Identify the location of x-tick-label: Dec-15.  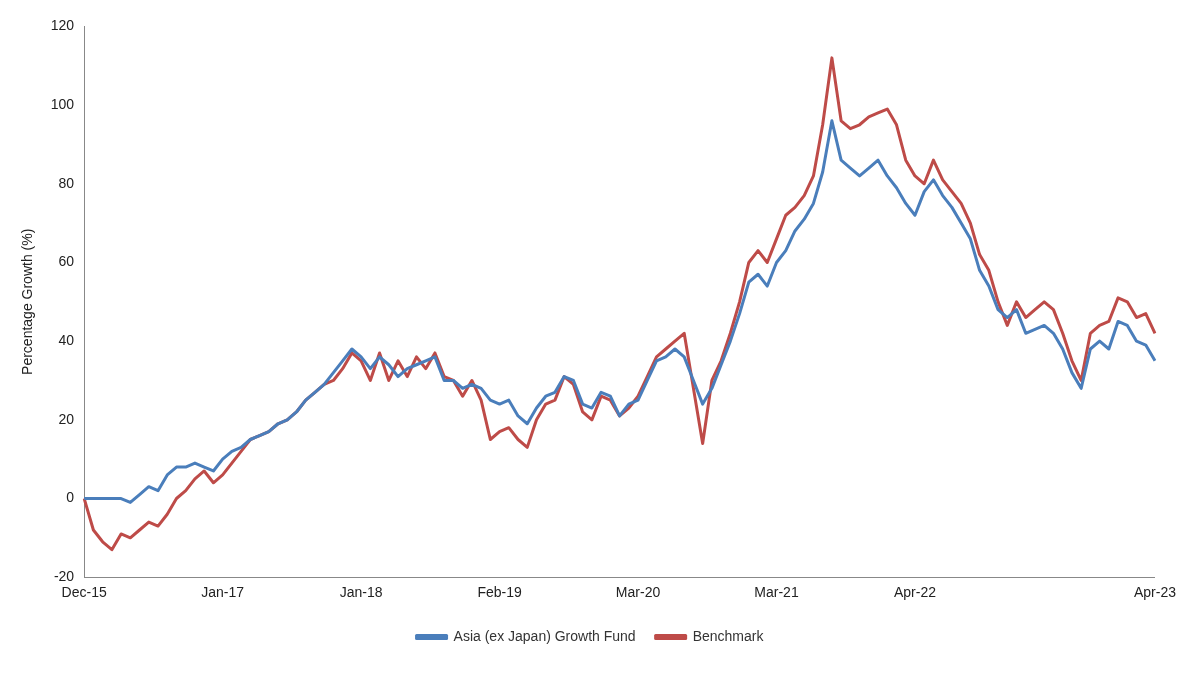
(84, 592).